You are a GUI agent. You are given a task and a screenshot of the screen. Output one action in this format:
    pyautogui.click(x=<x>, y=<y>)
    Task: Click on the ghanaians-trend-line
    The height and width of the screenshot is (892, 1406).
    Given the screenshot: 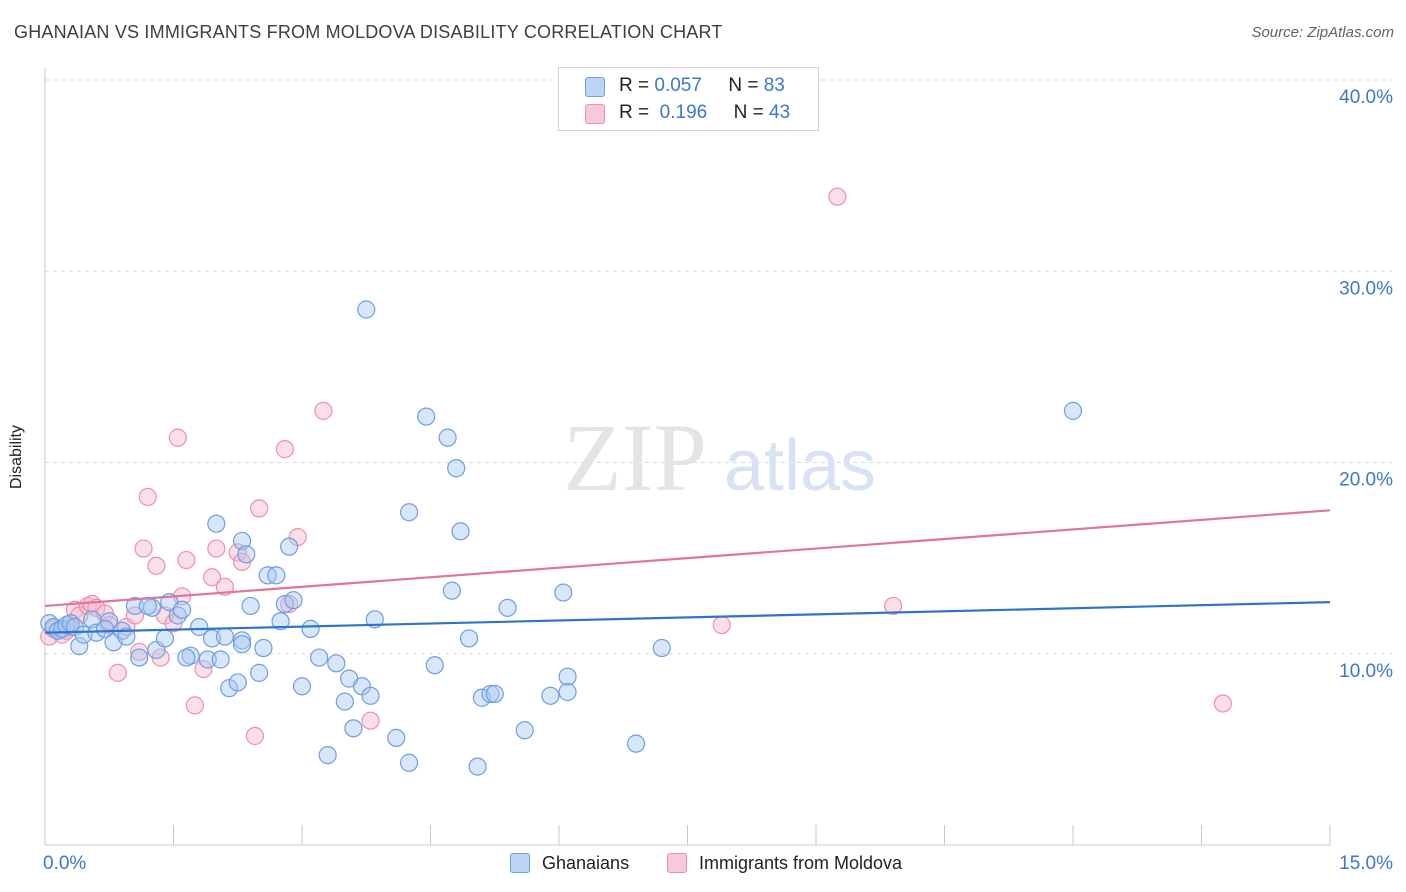 What is the action you would take?
    pyautogui.click(x=687, y=617)
    